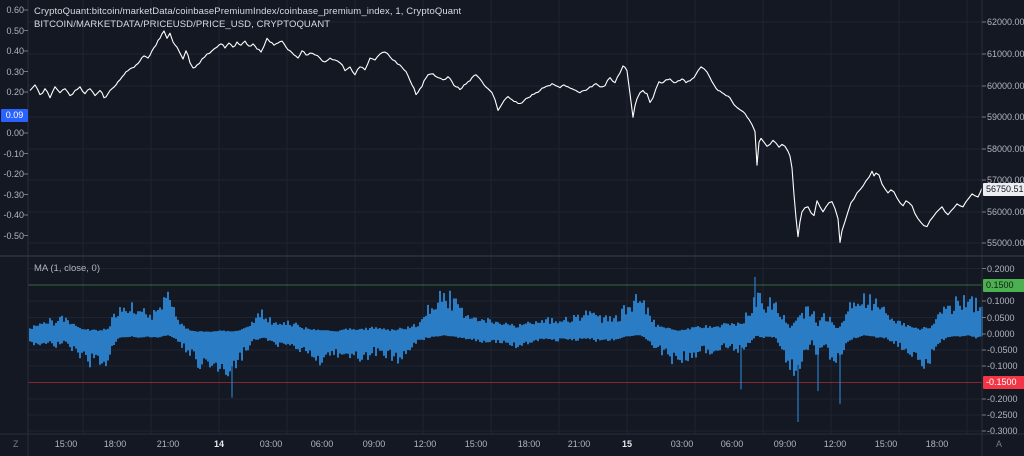 The height and width of the screenshot is (456, 1024). Describe the element at coordinates (15, 71) in the screenshot. I see `left-axis-tick: 0.30` at that location.